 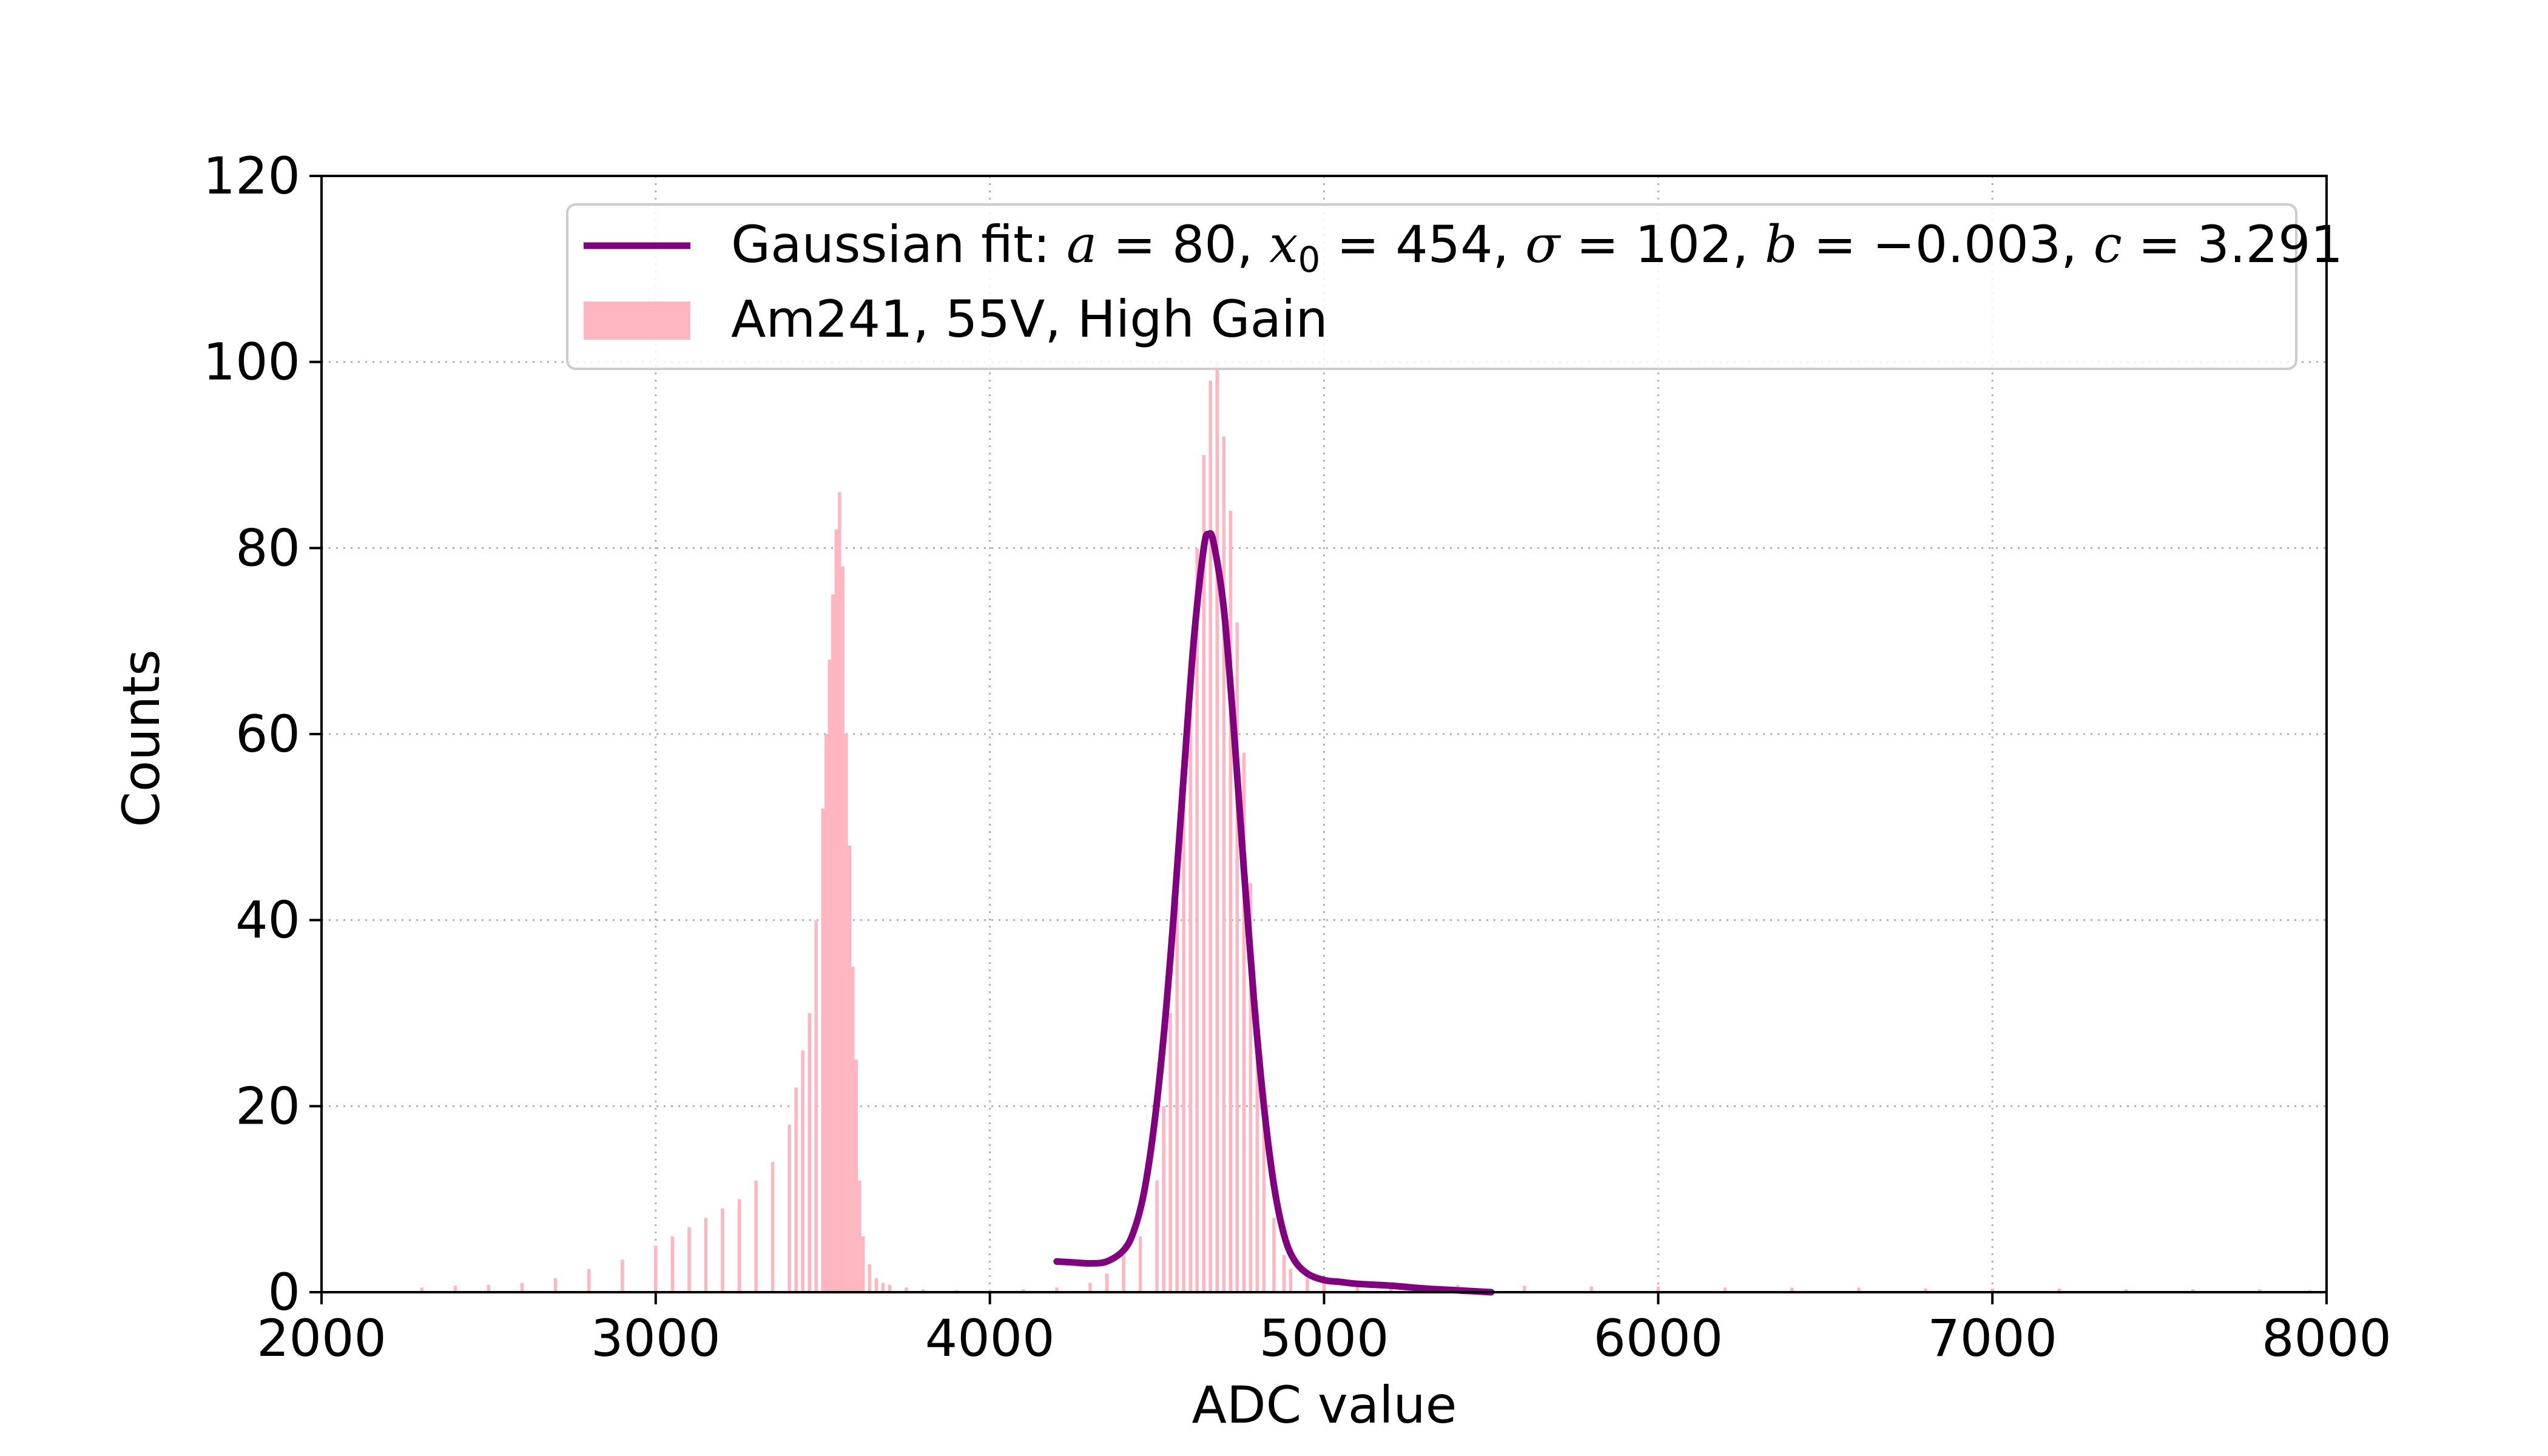 What do you see at coordinates (1966, 244) in the screenshot?
I see `legend-param-b: −0.003` at bounding box center [1966, 244].